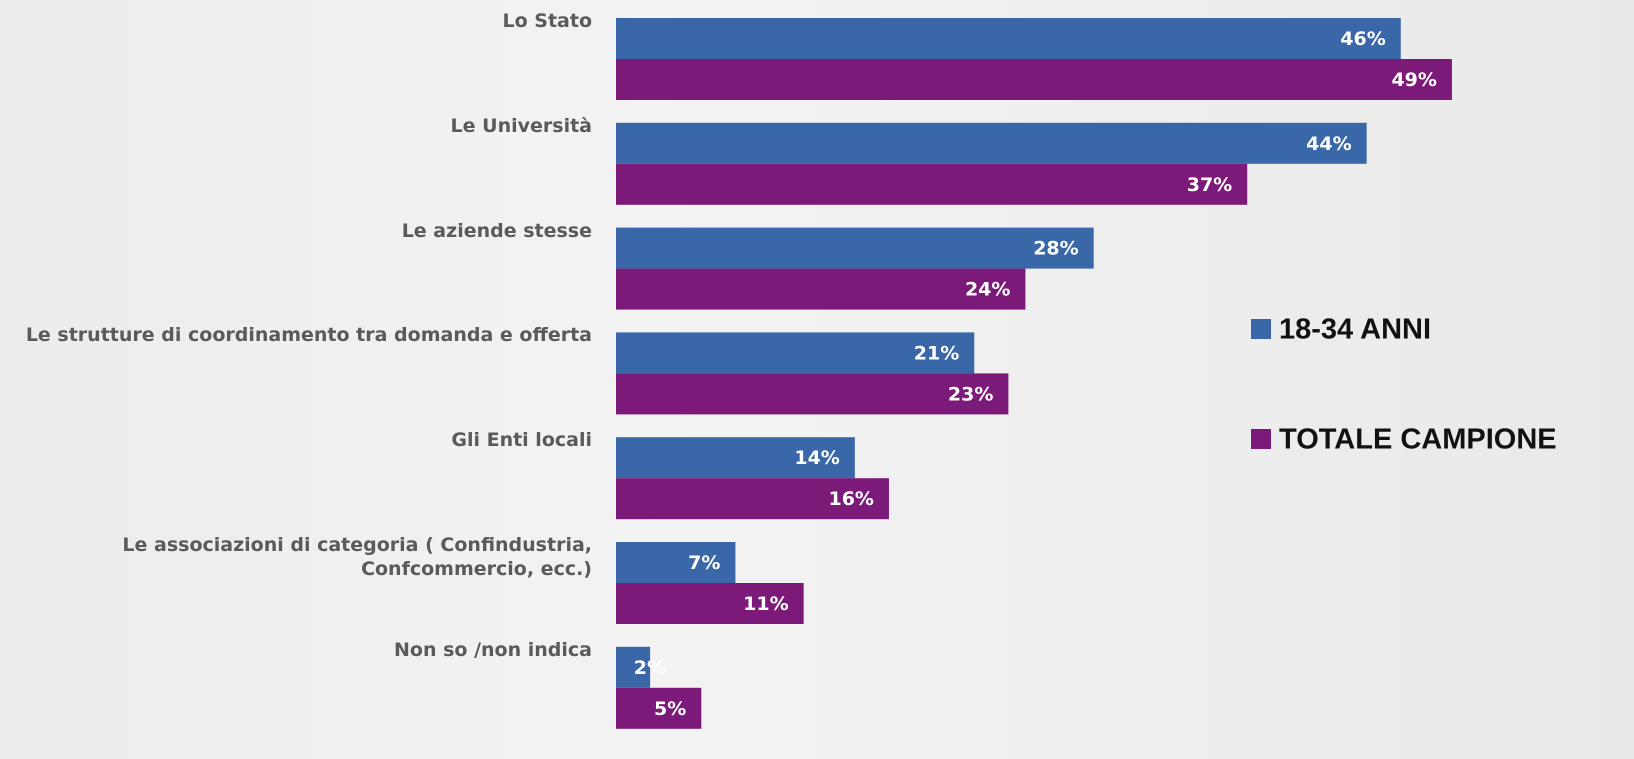 The width and height of the screenshot is (1634, 759). I want to click on category-label: Le Università, so click(521, 125).